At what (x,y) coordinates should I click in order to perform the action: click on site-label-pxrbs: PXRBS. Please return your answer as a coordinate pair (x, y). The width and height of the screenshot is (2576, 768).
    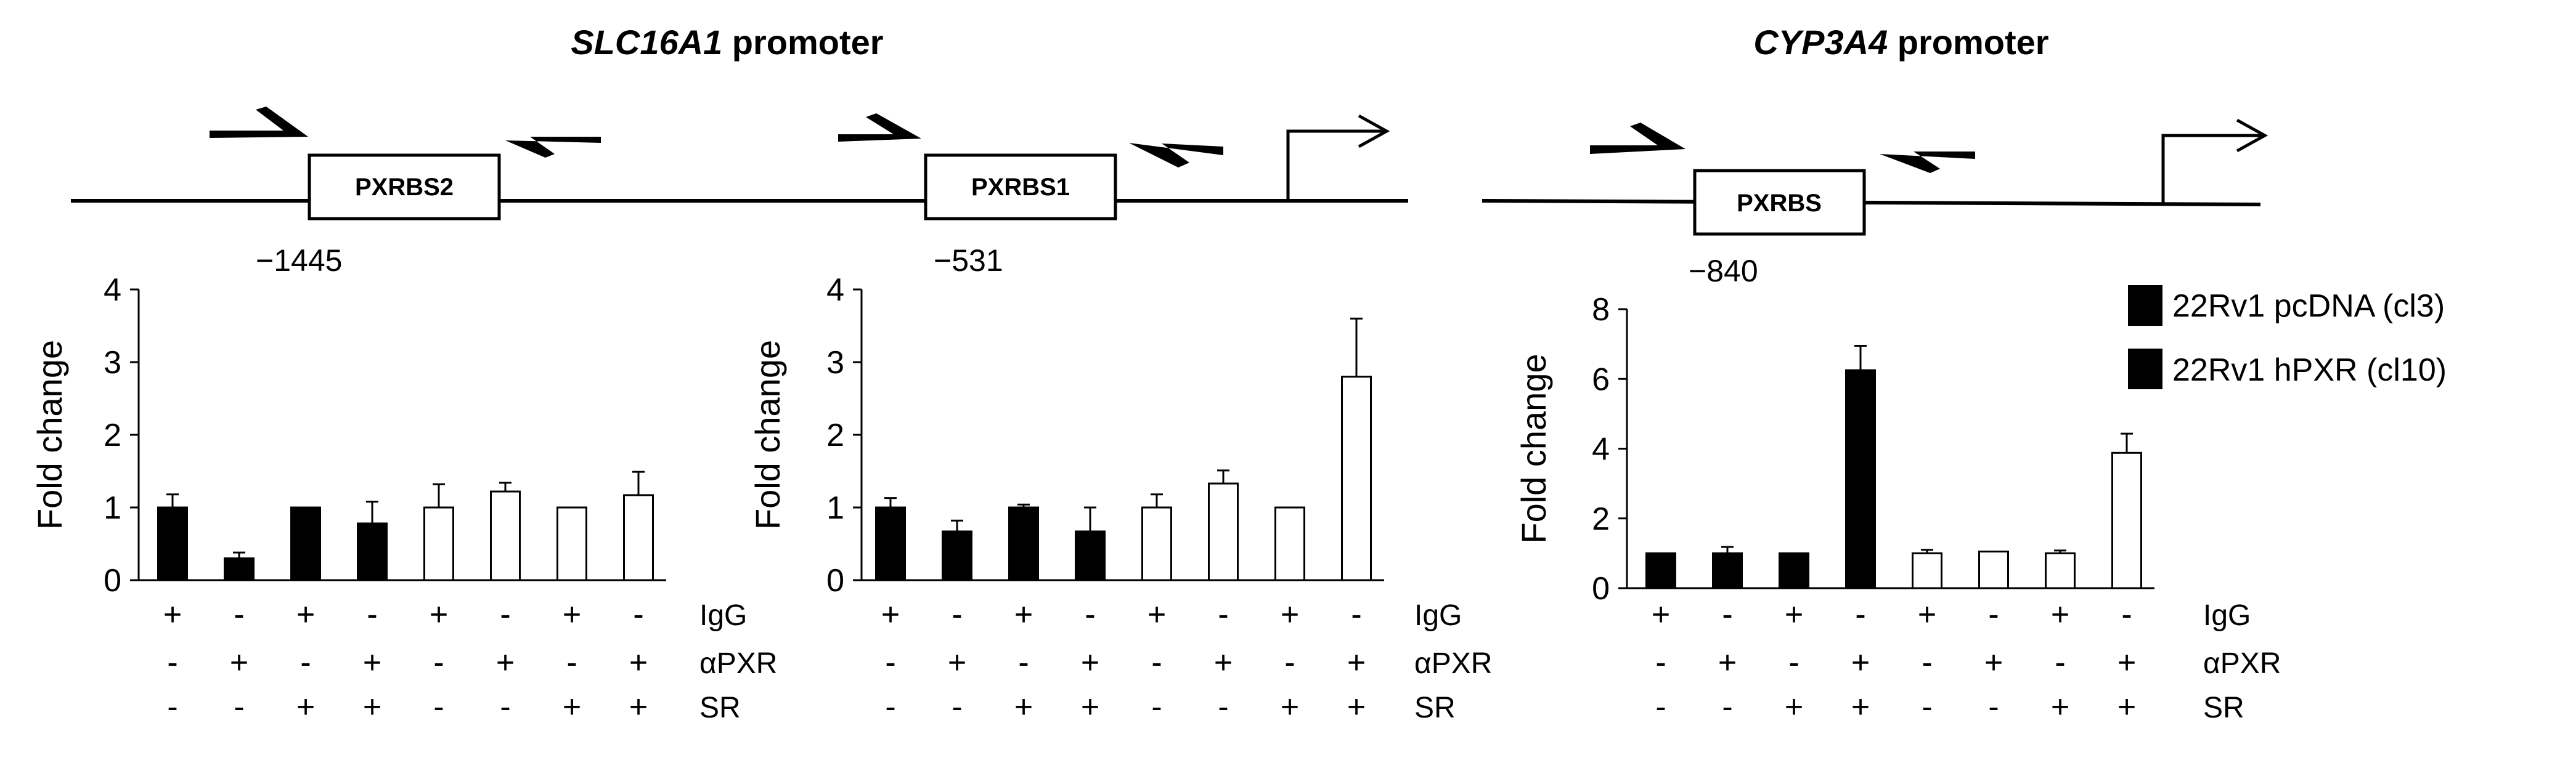
    Looking at the image, I should click on (1779, 203).